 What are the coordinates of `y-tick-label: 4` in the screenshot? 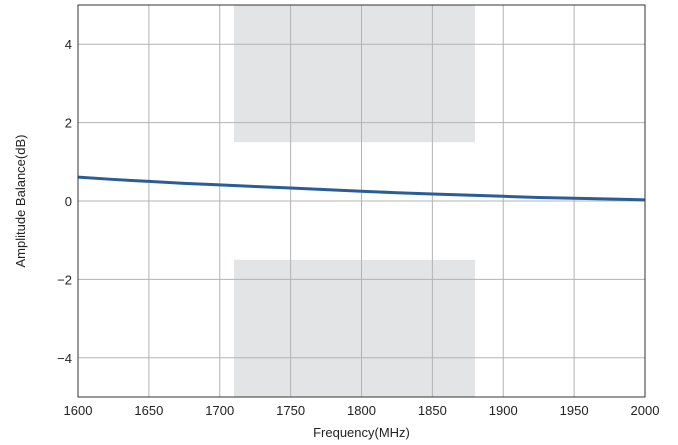 It's located at (68, 44).